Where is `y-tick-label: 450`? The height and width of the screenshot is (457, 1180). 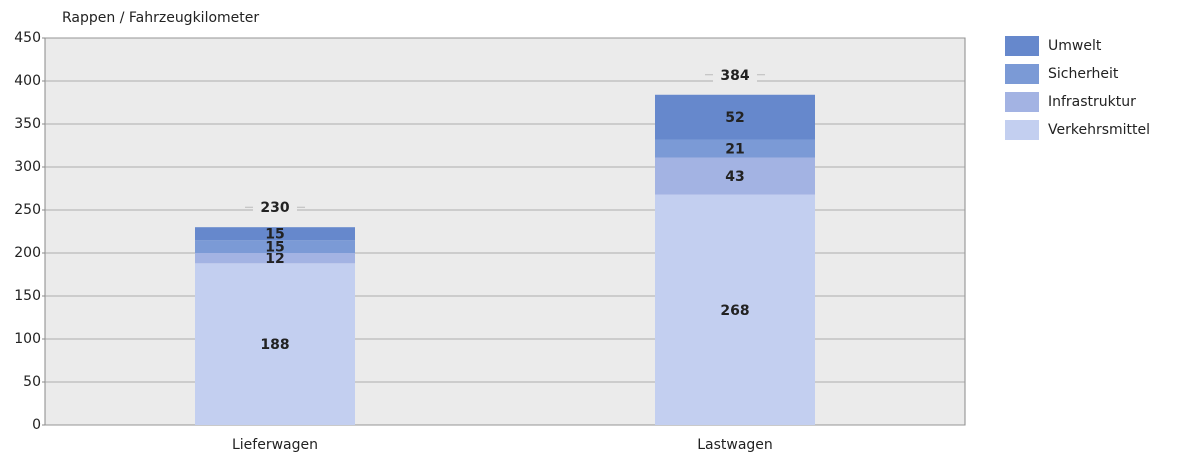 y-tick-label: 450 is located at coordinates (27, 38).